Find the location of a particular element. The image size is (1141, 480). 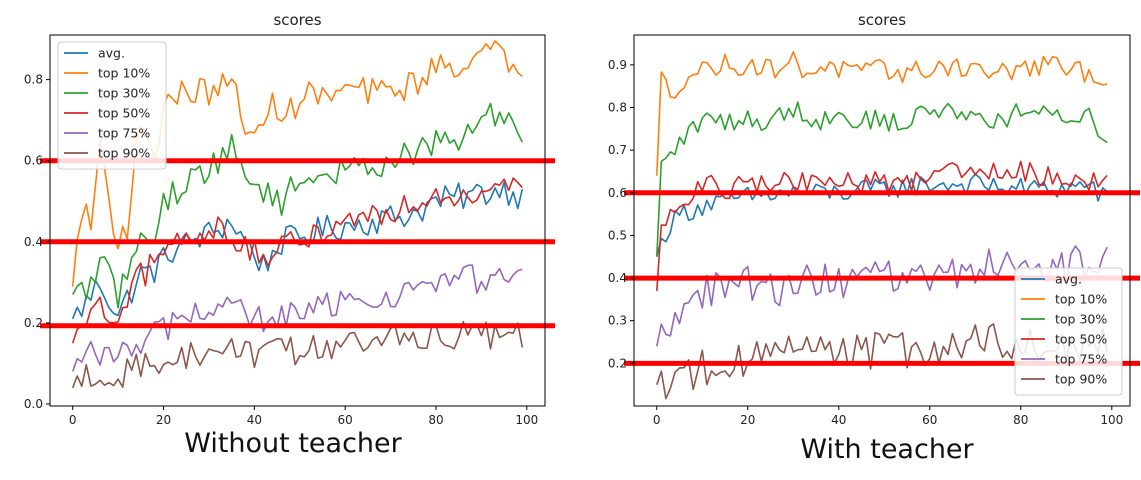

chart-caption: With teacher is located at coordinates (887, 449).